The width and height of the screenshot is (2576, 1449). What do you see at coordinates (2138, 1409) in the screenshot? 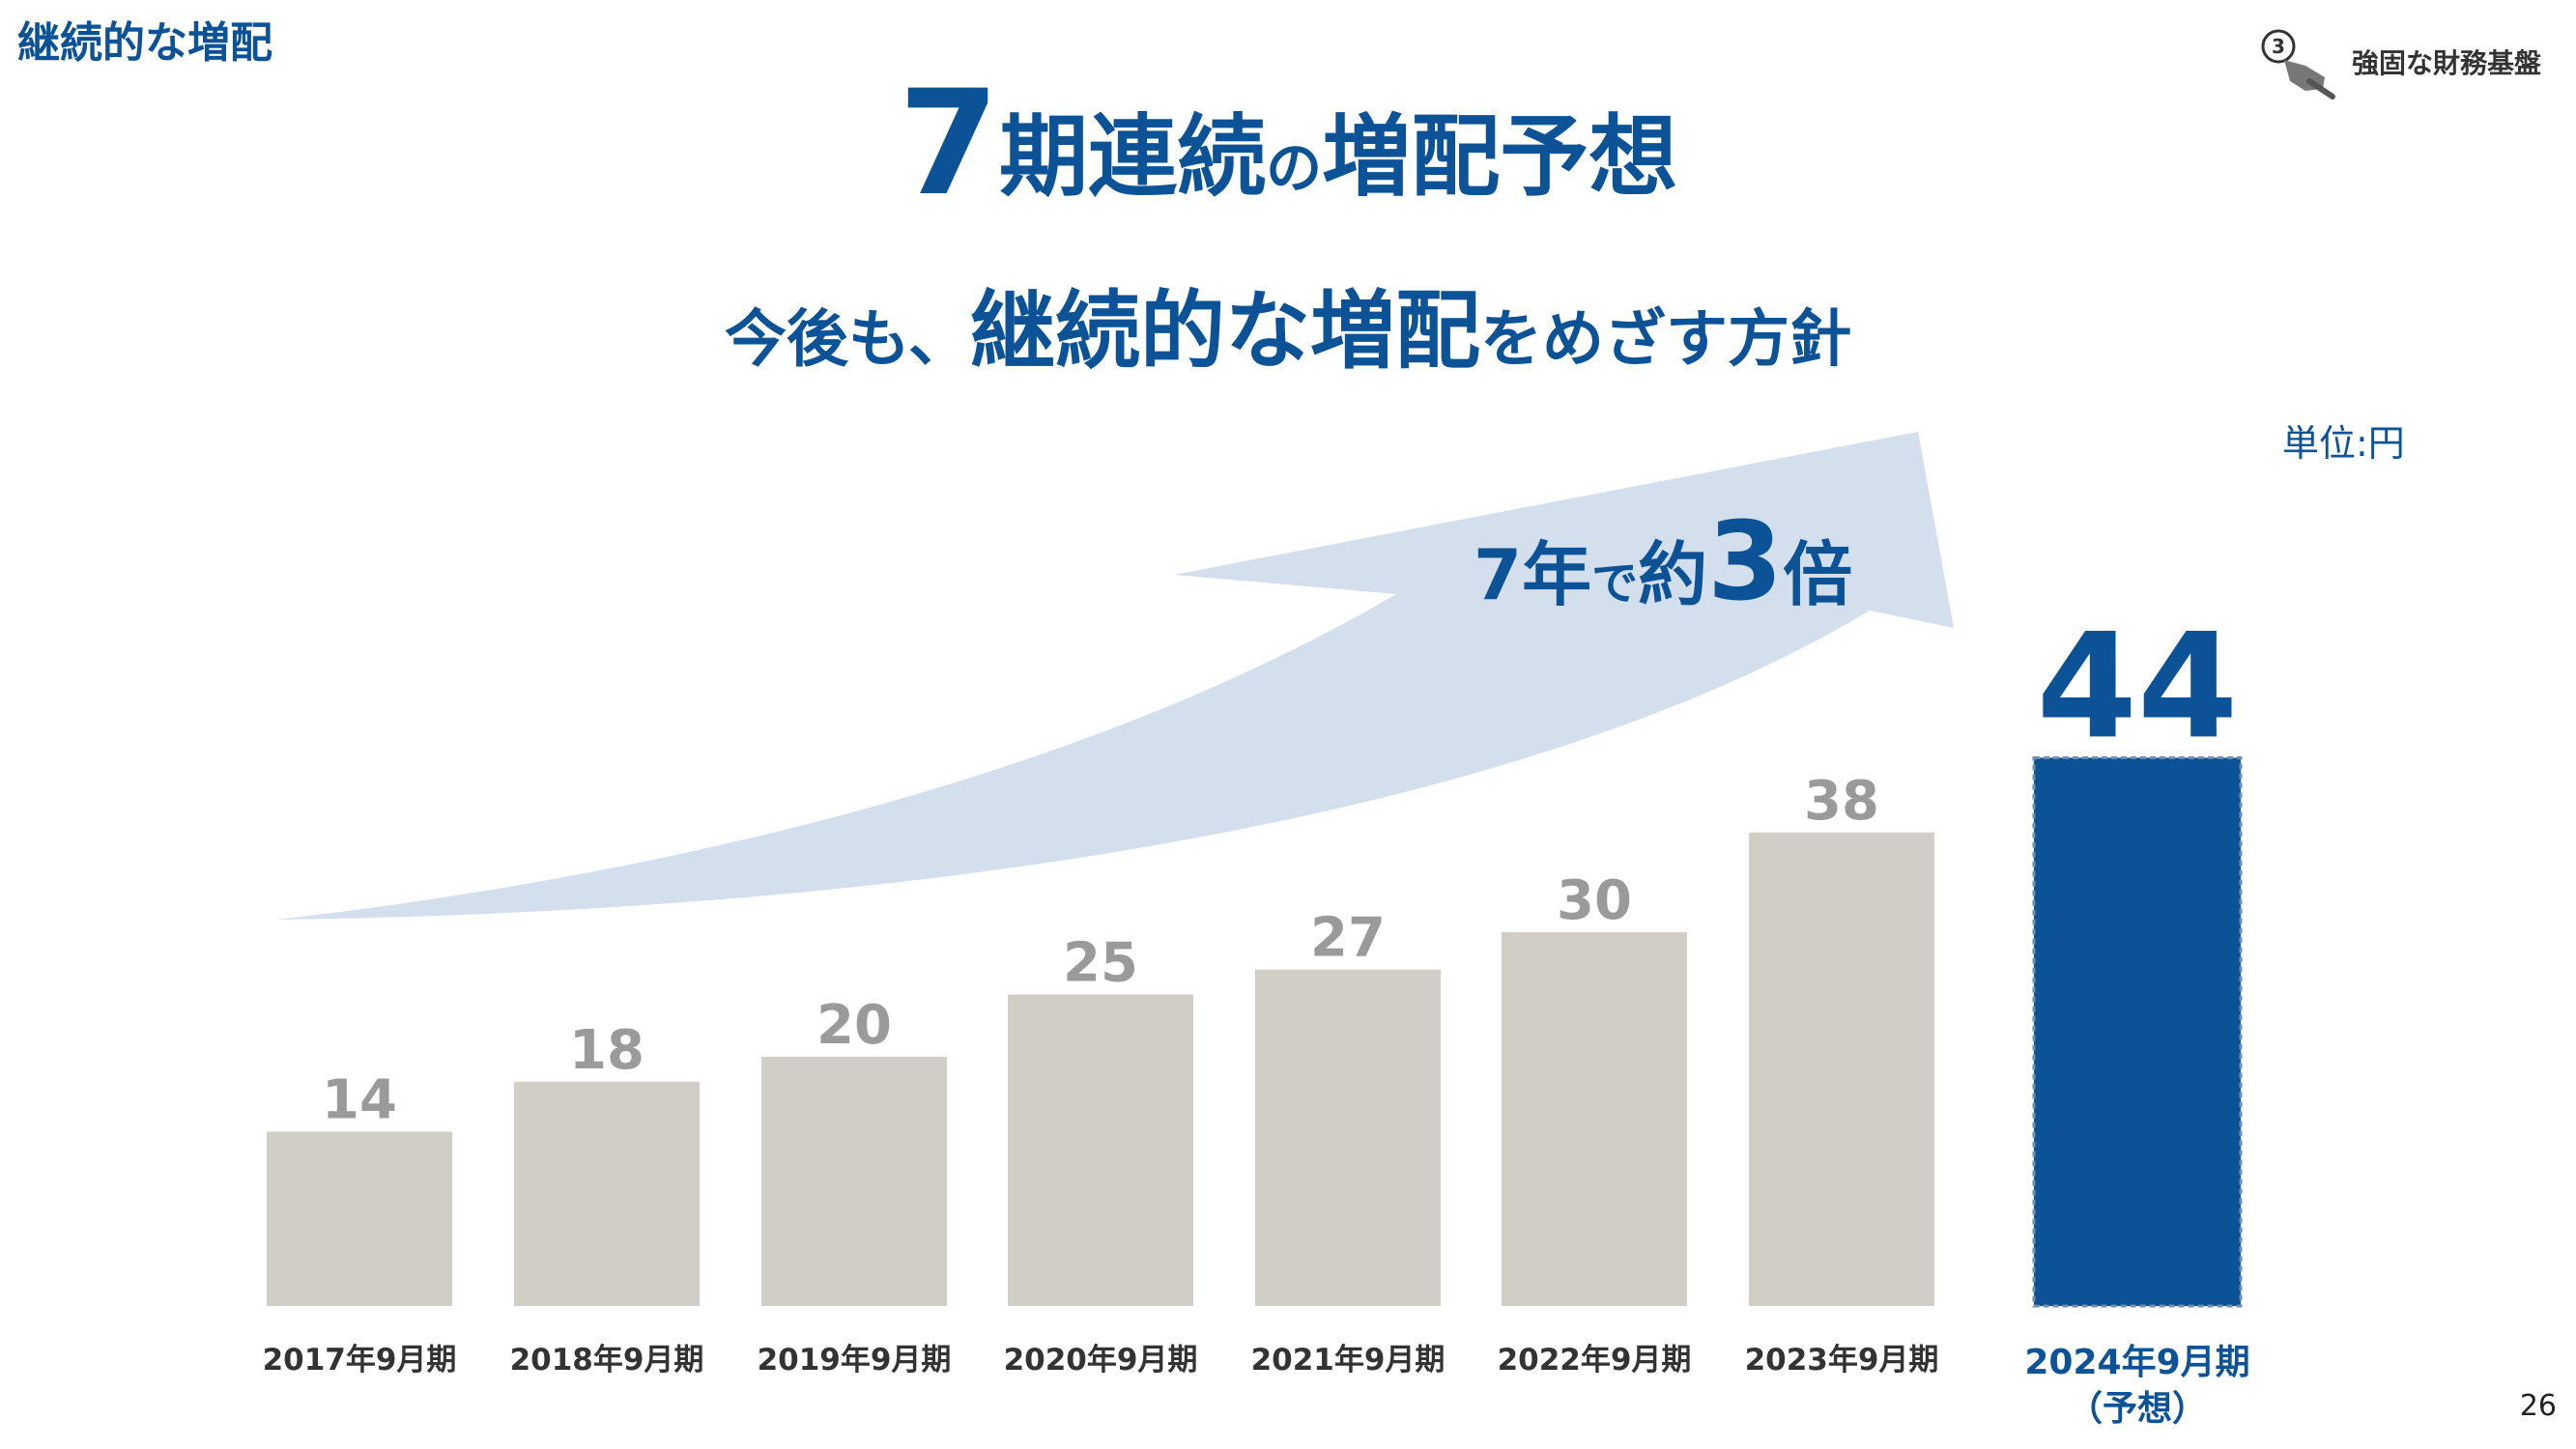
I see `category-sublabel: （予想）` at bounding box center [2138, 1409].